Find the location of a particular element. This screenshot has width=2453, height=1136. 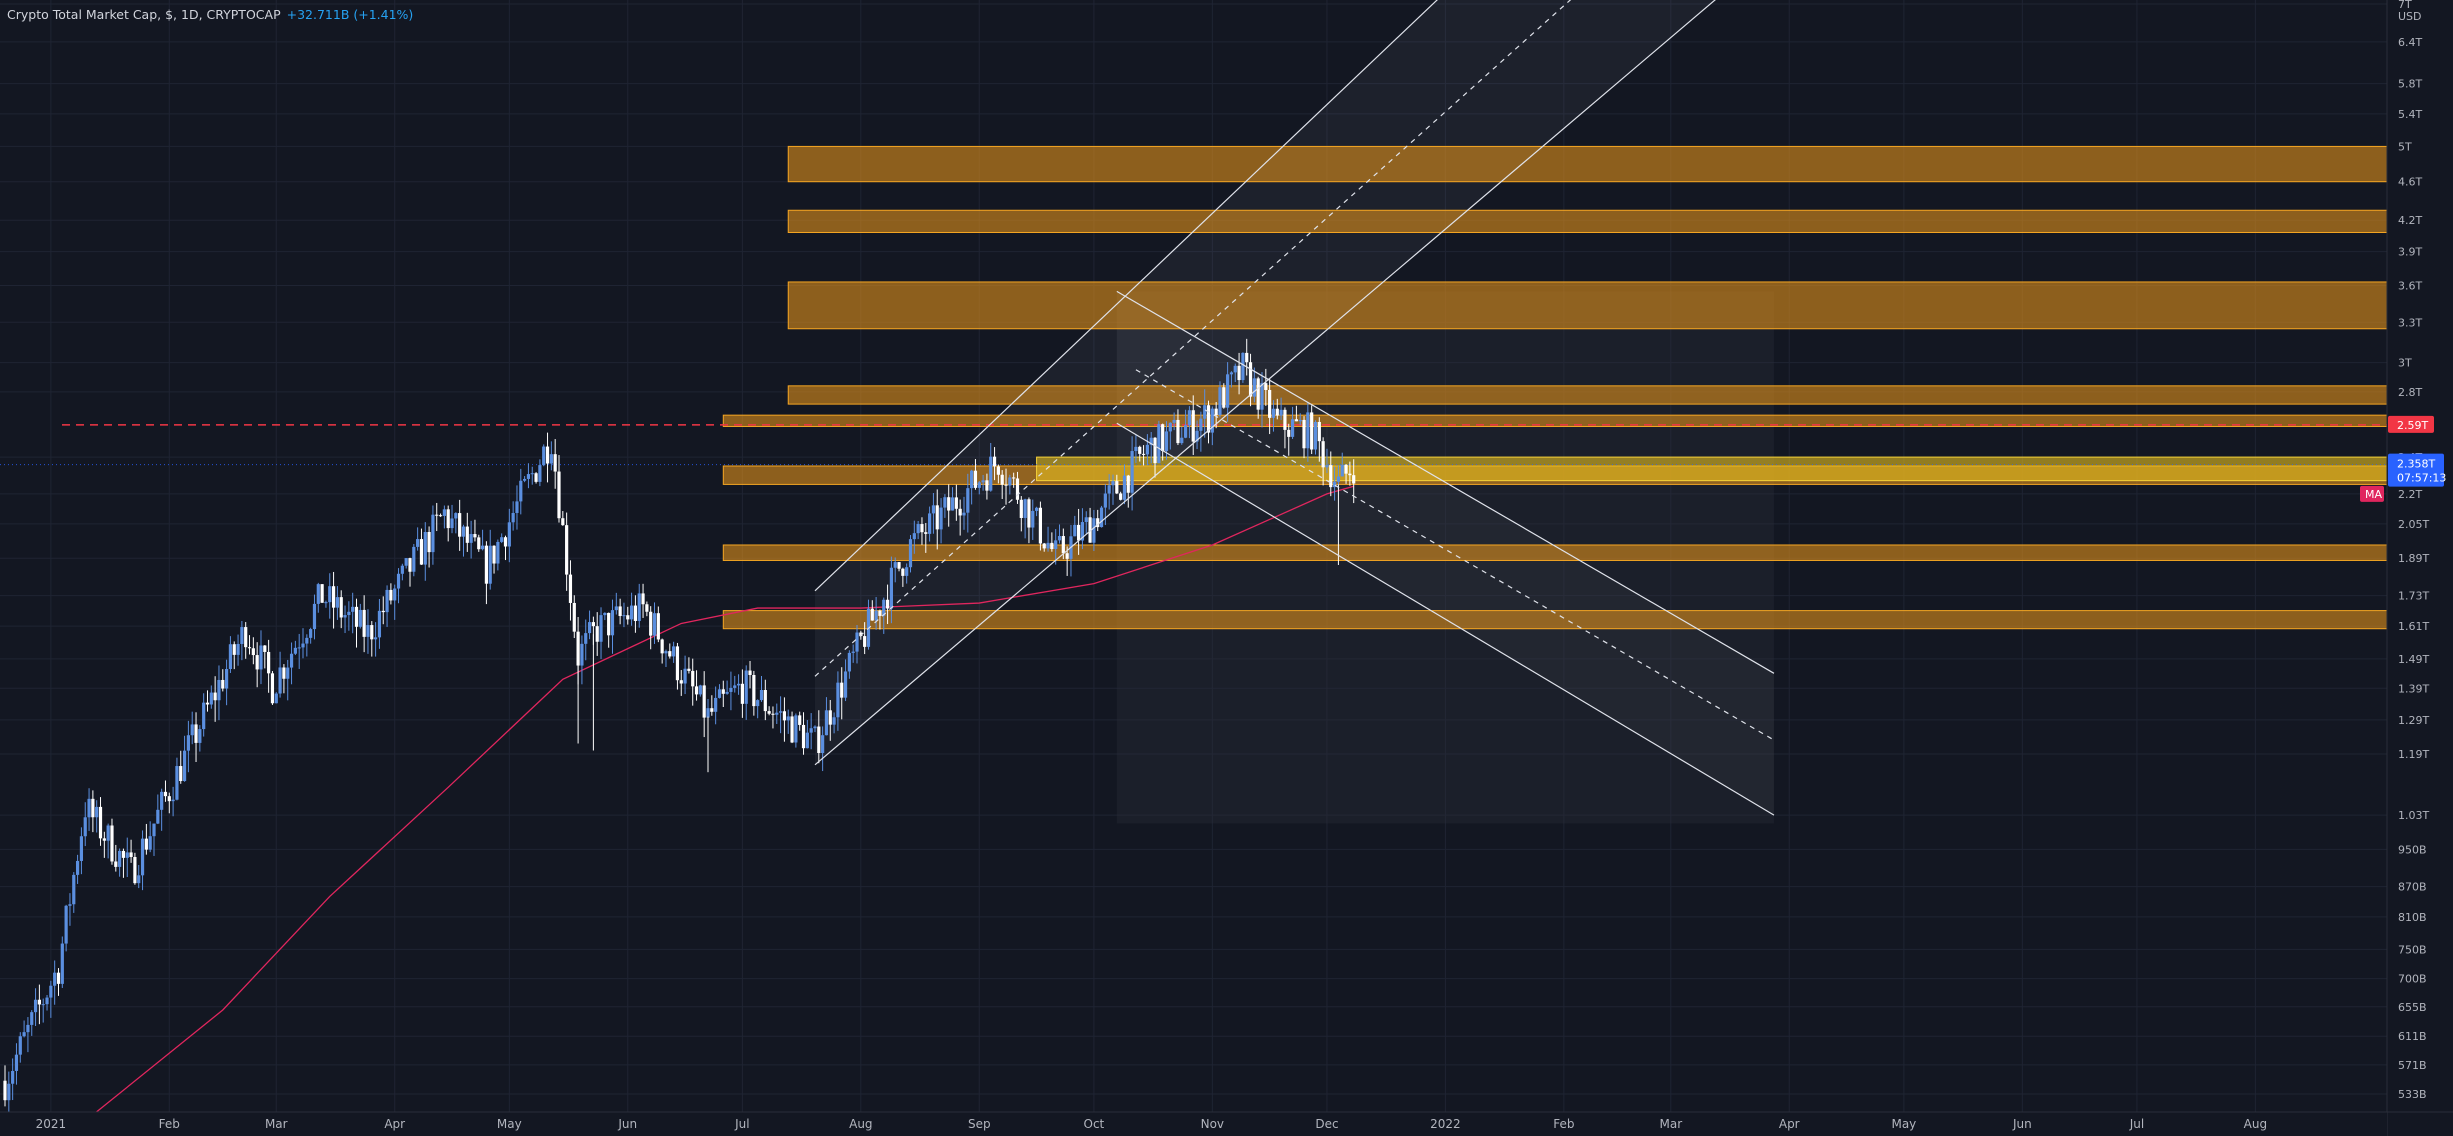

y-tick-label: 6.4T is located at coordinates (2410, 42).